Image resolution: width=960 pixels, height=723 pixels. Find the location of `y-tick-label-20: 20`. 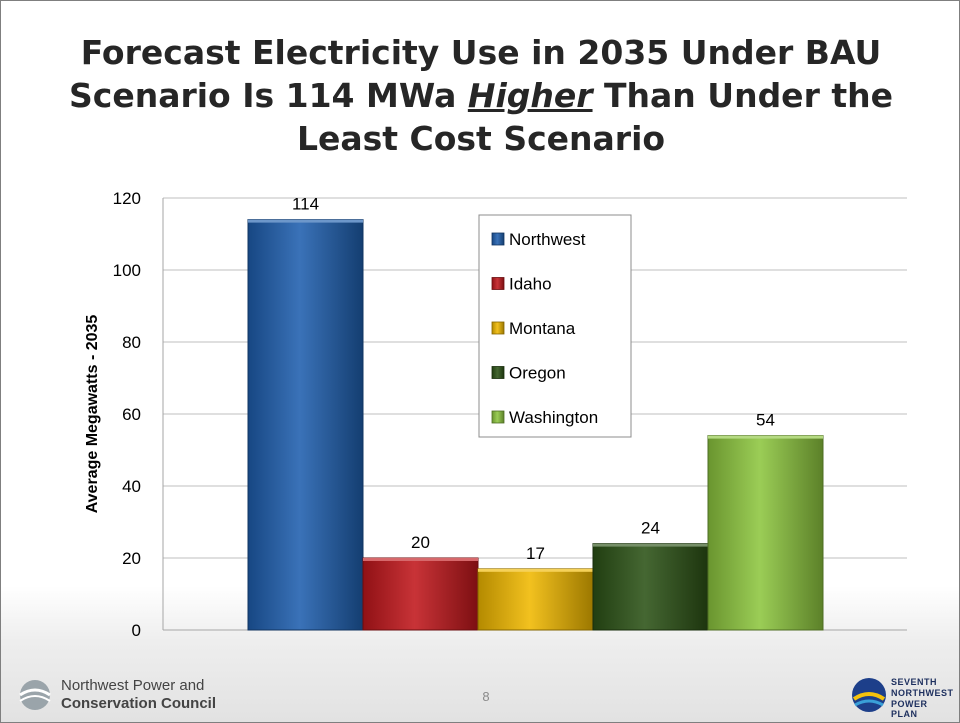

y-tick-label-20: 20 is located at coordinates (131, 558).